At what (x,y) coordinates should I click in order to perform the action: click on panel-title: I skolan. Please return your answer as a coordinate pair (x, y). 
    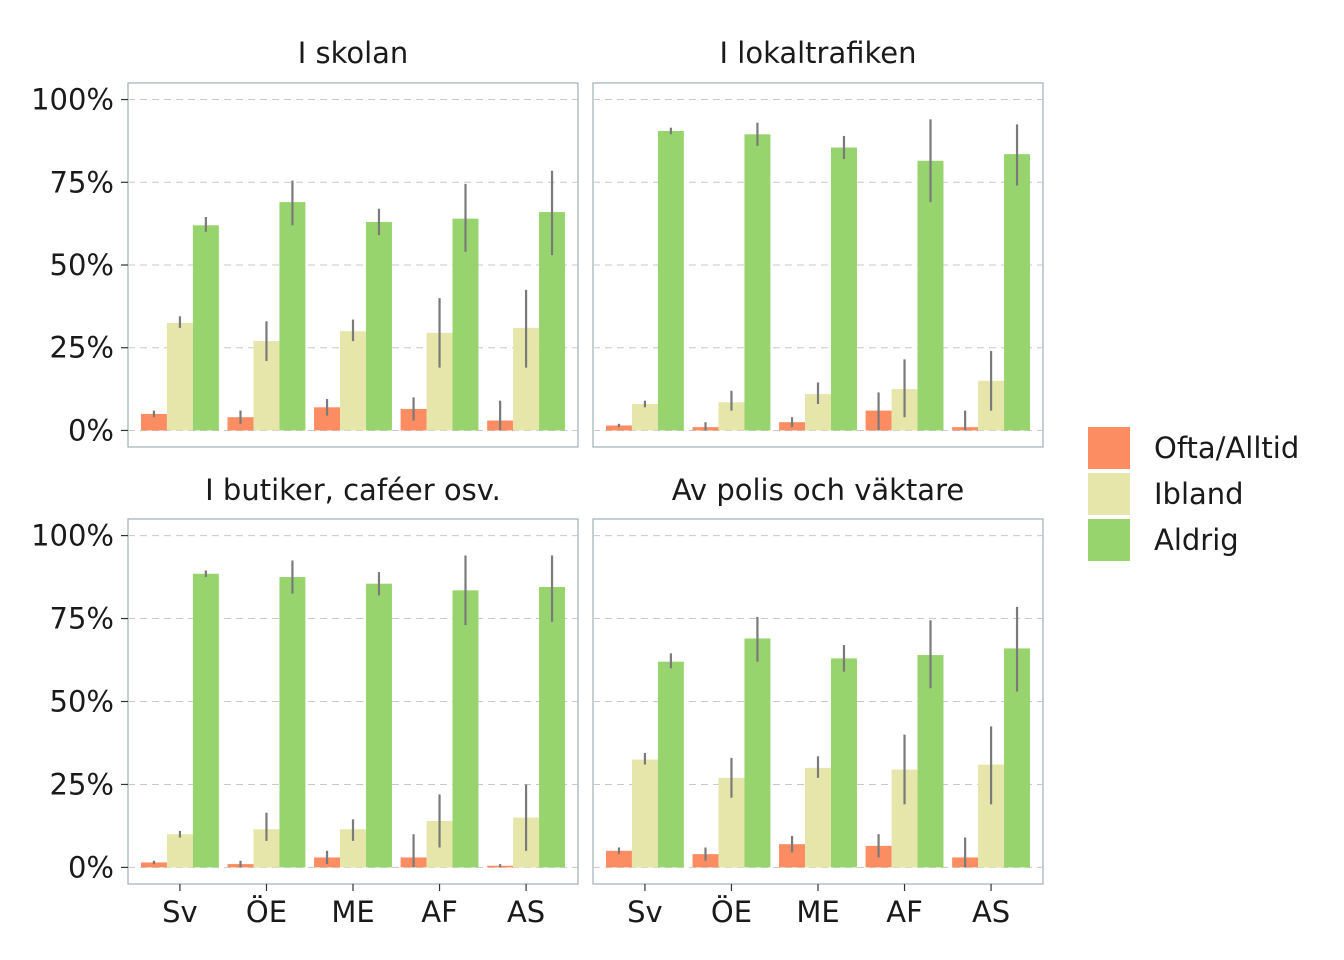
    Looking at the image, I should click on (353, 53).